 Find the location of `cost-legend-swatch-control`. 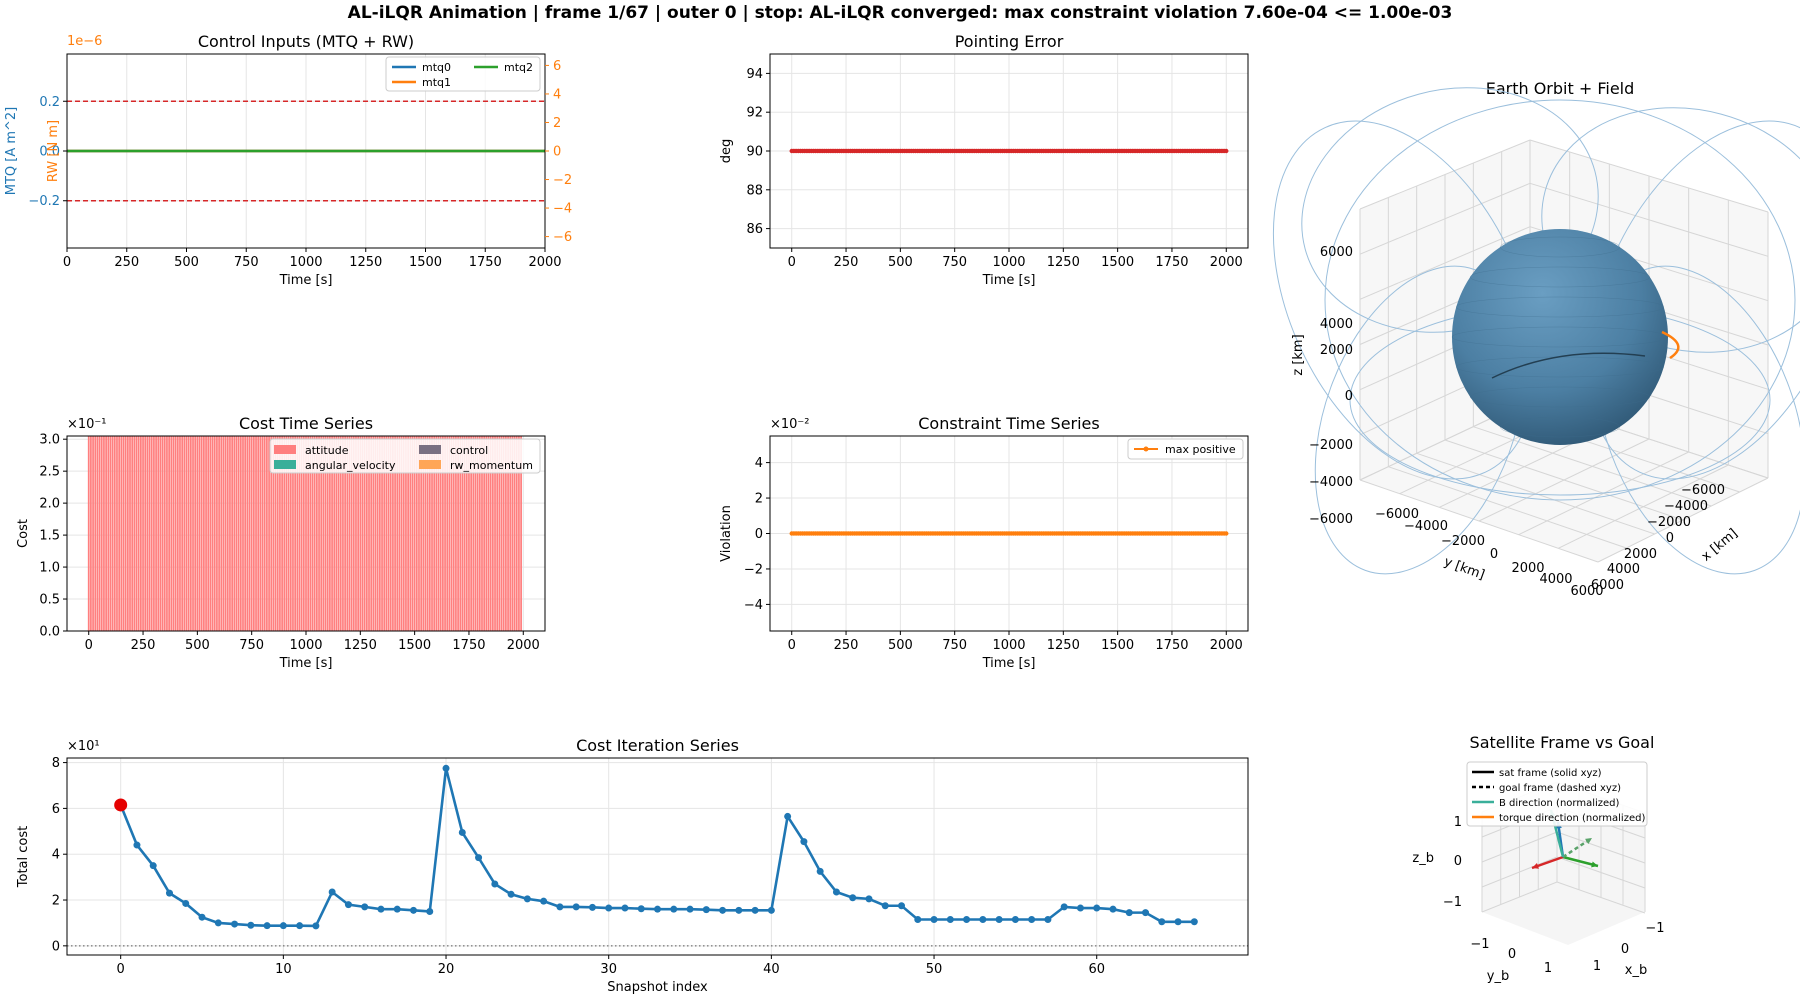

cost-legend-swatch-control is located at coordinates (430, 449).